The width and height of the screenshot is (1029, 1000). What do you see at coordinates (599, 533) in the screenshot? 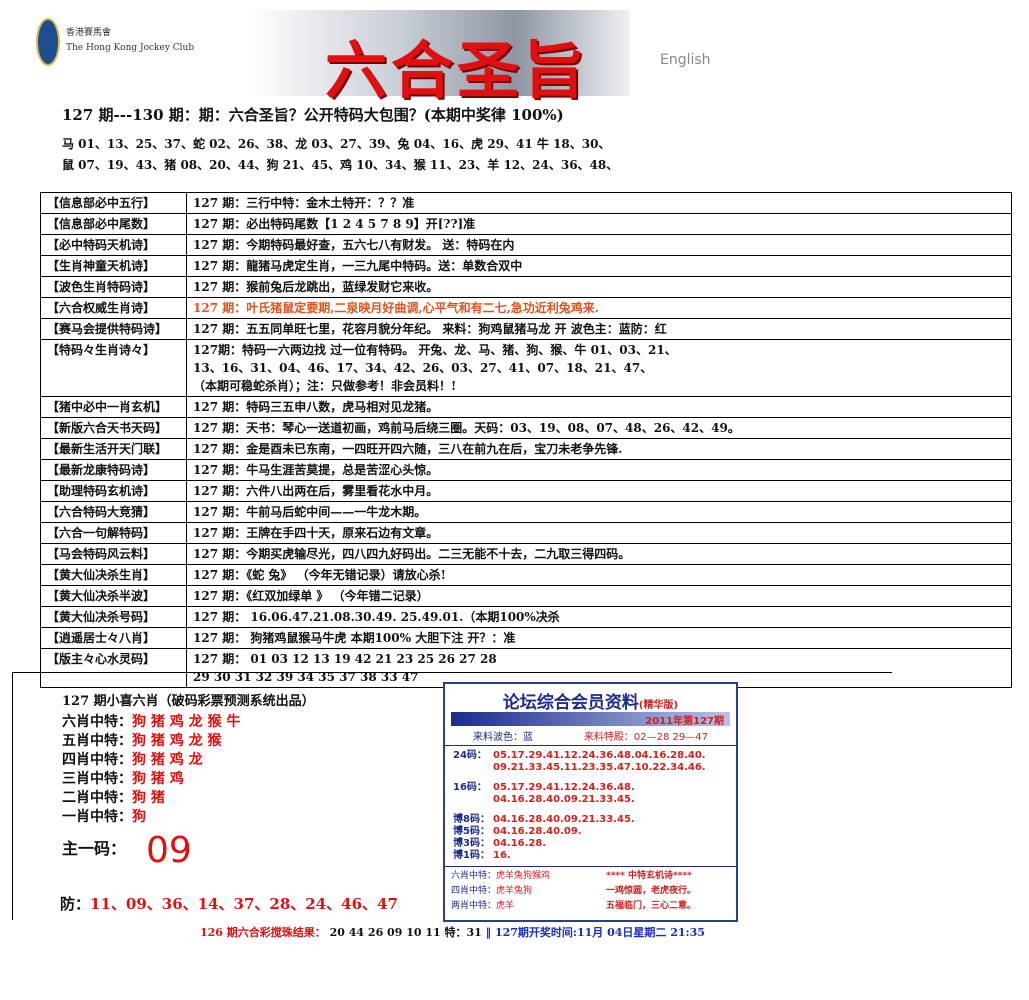
I see `row-text: 127 期：王牌在手四十天，原来石边有文章。` at bounding box center [599, 533].